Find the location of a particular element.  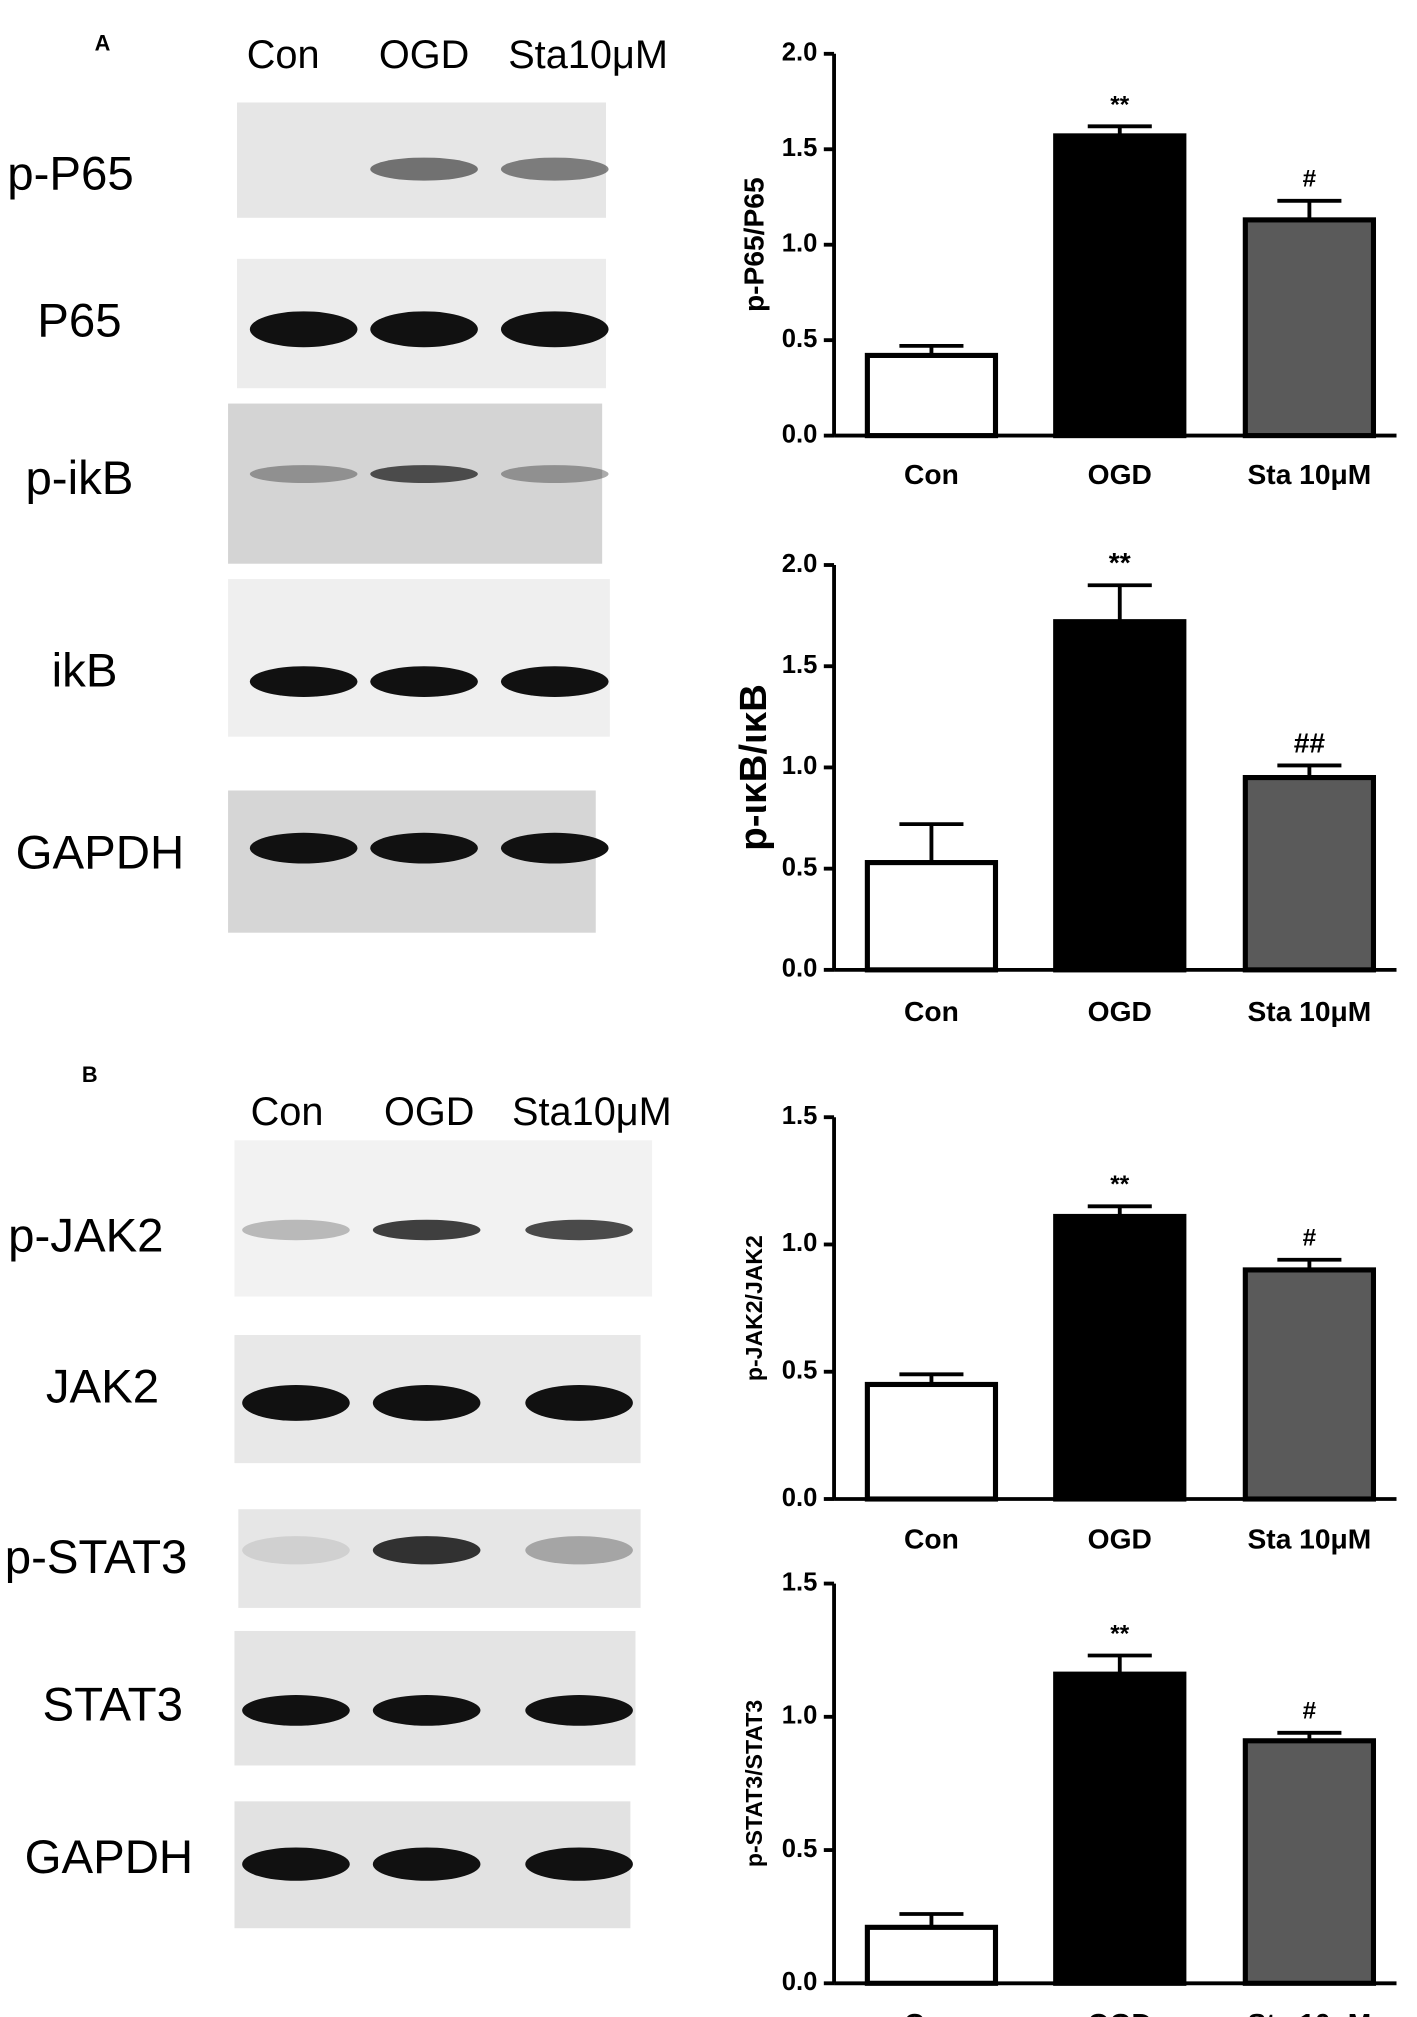

panel-letter: A is located at coordinates (103, 43).